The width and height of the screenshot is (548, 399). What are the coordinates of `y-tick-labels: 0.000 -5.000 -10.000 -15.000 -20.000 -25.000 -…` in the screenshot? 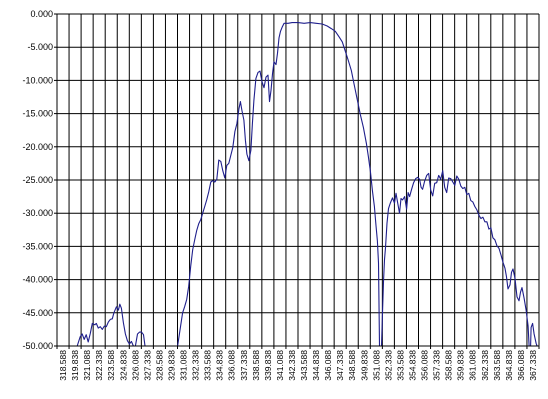 It's located at (37, 180).